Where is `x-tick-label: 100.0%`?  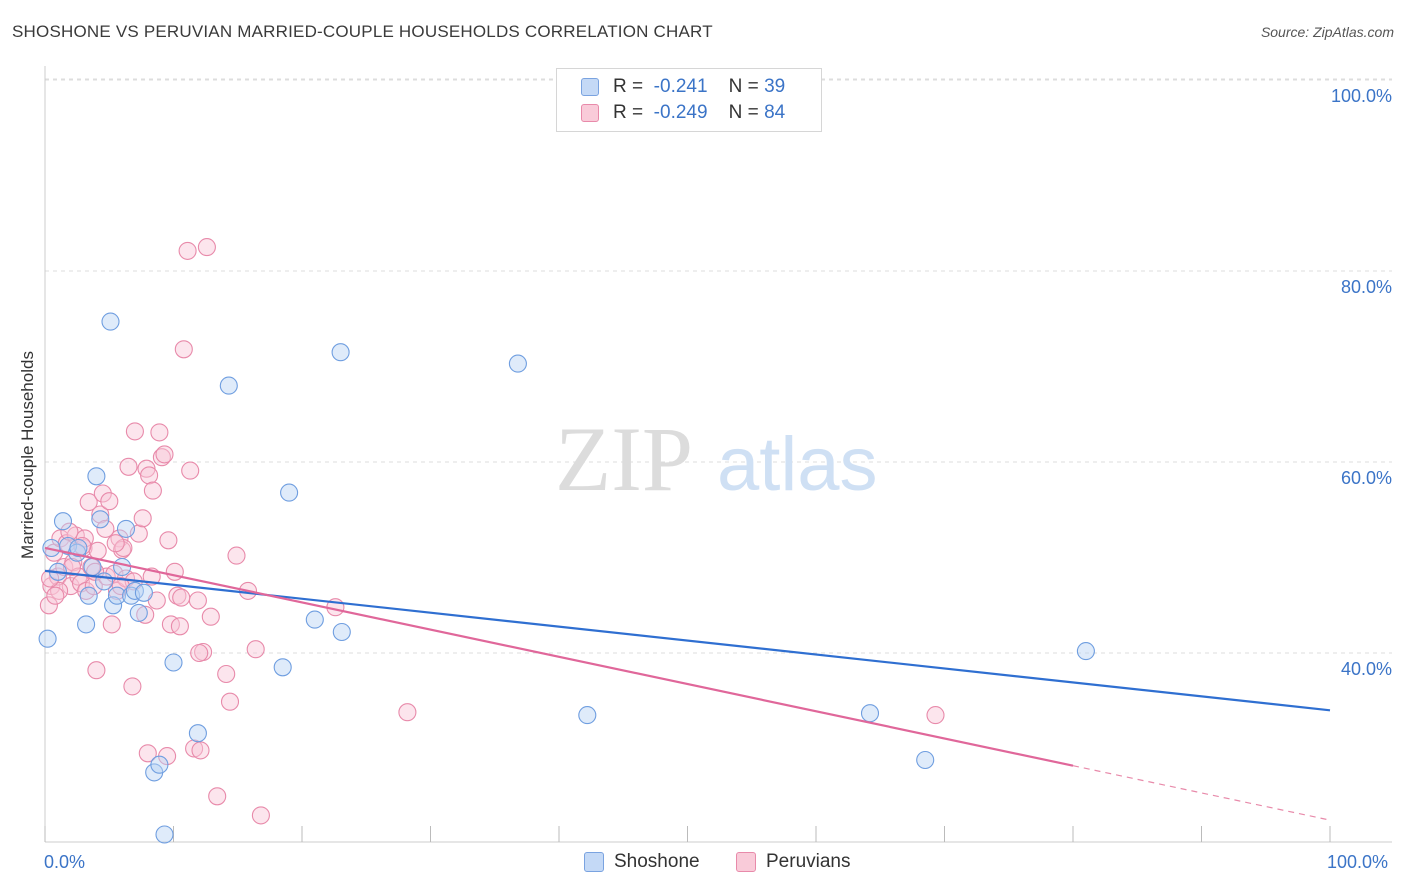 x-tick-label: 100.0% is located at coordinates (1358, 862).